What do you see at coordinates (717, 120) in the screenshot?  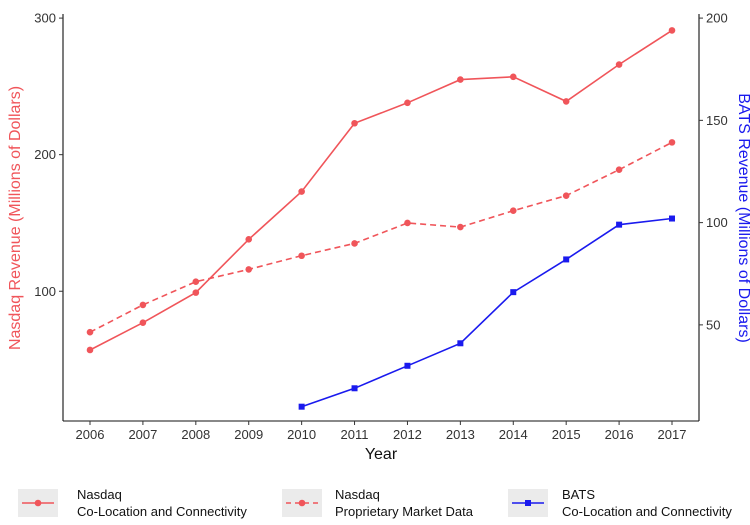 I see `right-y-tick-label: 150` at bounding box center [717, 120].